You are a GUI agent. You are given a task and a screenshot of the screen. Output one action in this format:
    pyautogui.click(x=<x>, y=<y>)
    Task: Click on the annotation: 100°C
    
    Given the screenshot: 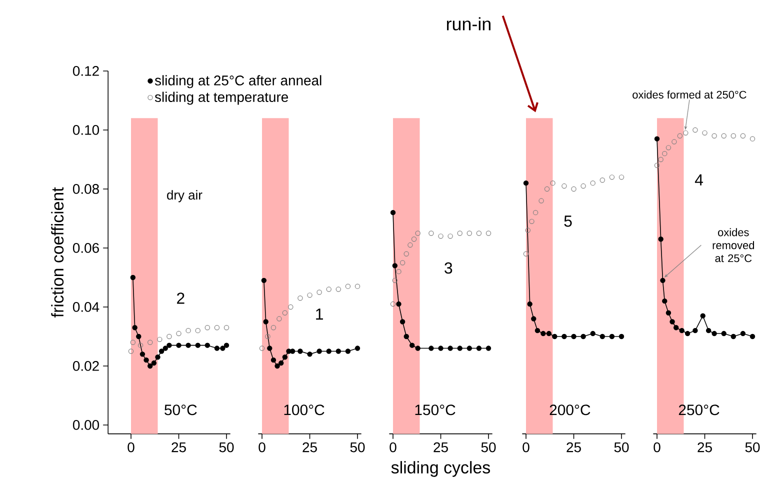 What is the action you would take?
    pyautogui.click(x=304, y=410)
    